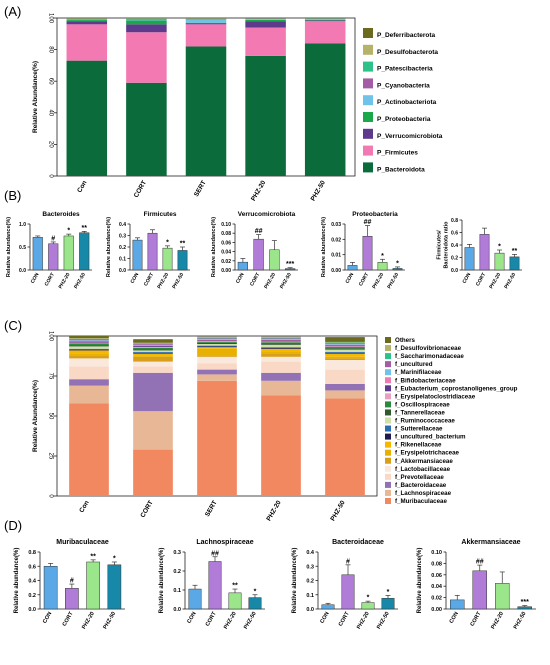 The image size is (550, 665). What do you see at coordinates (358, 542) in the screenshot?
I see `chart-title: Bacteroidaceae` at bounding box center [358, 542].